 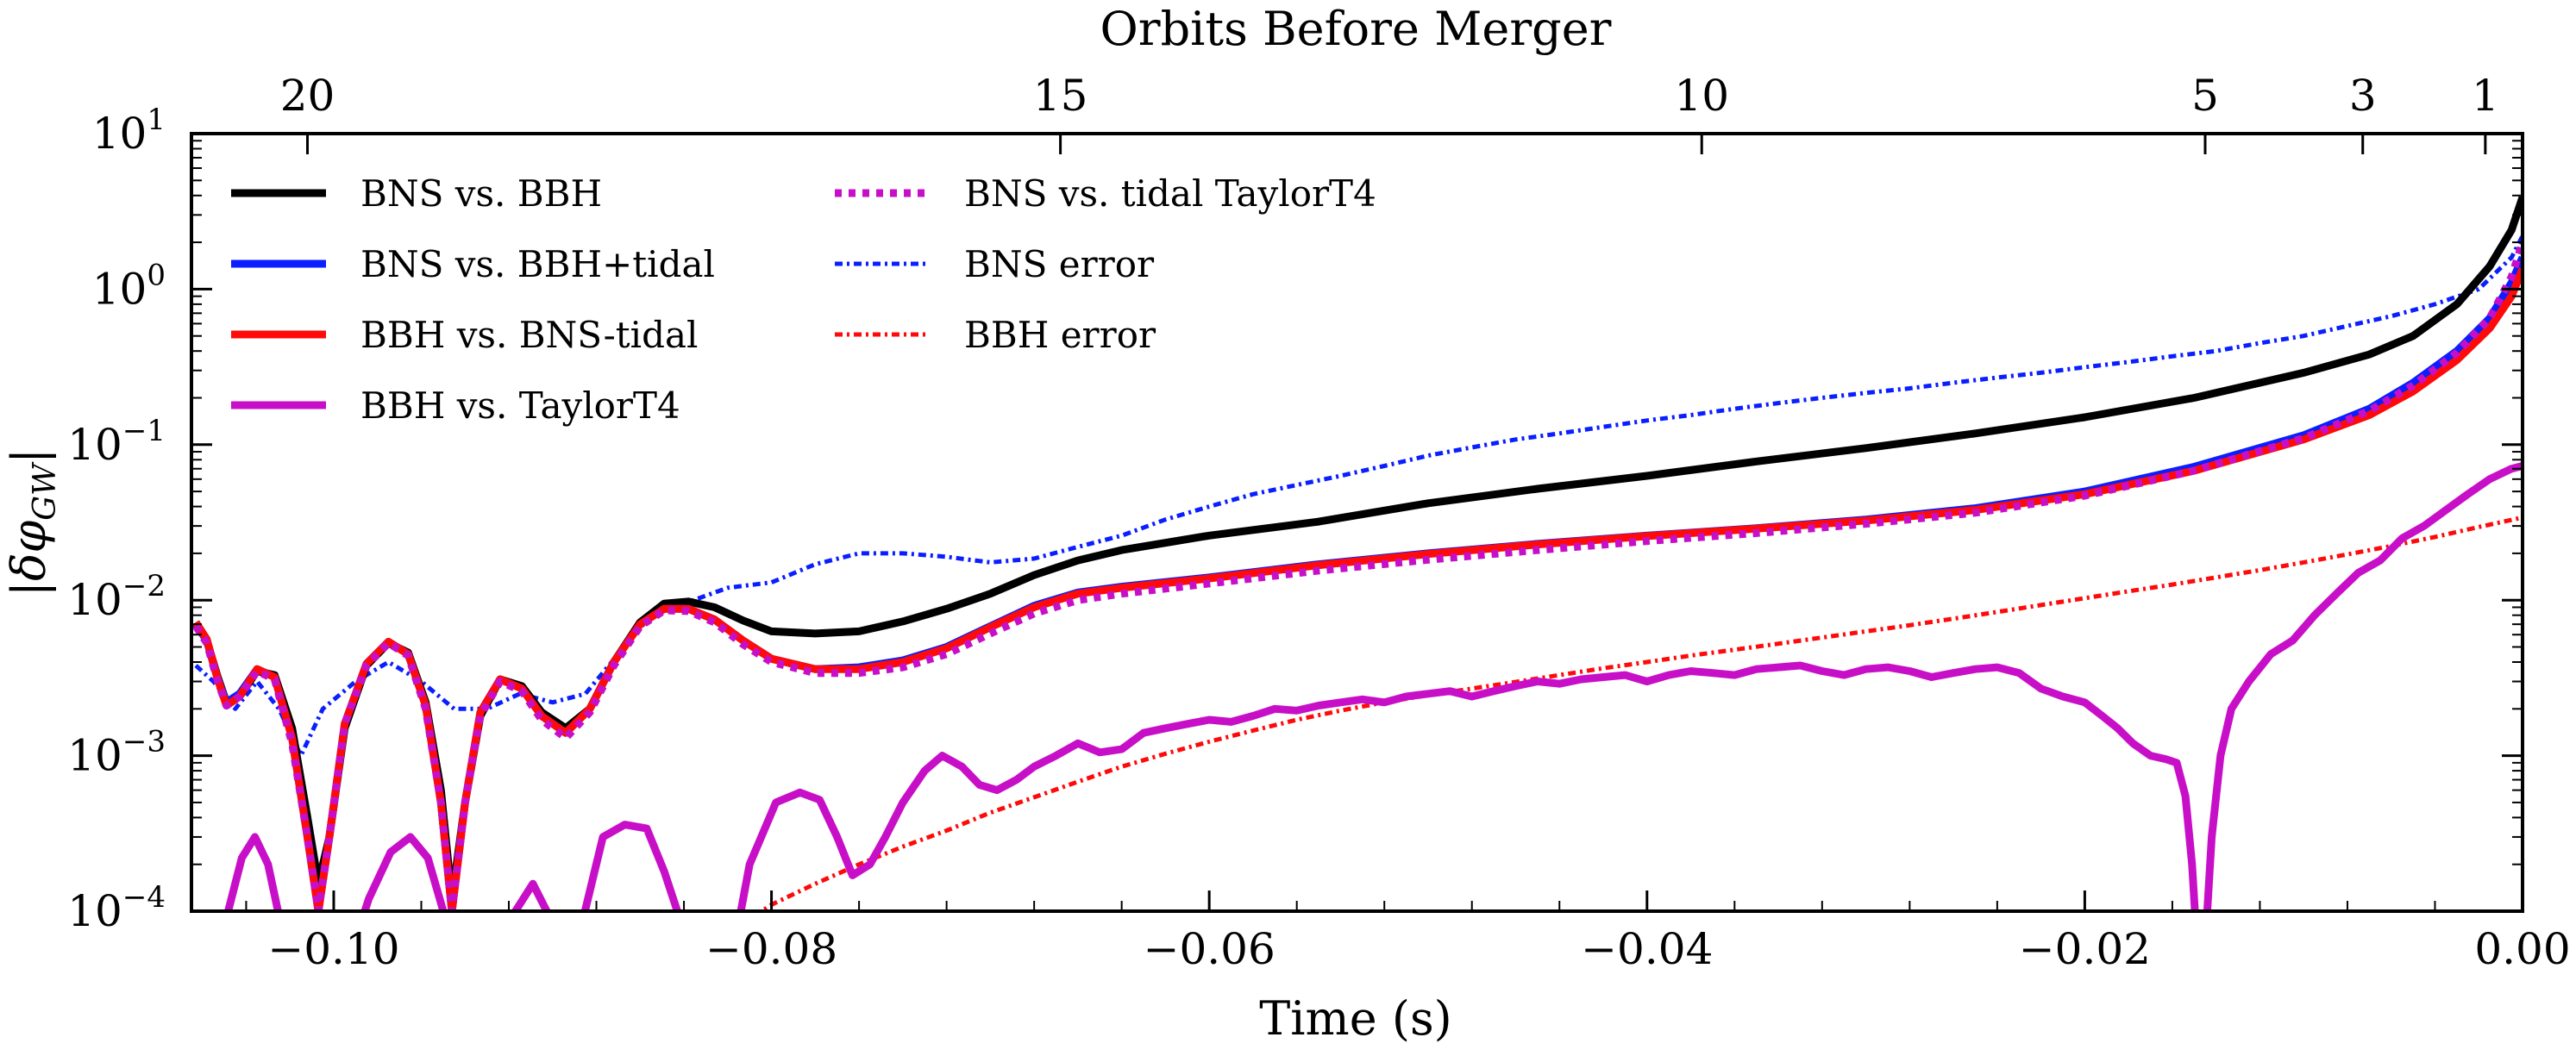 I want to click on x-tick-label-1: −0.08, so click(x=771, y=949).